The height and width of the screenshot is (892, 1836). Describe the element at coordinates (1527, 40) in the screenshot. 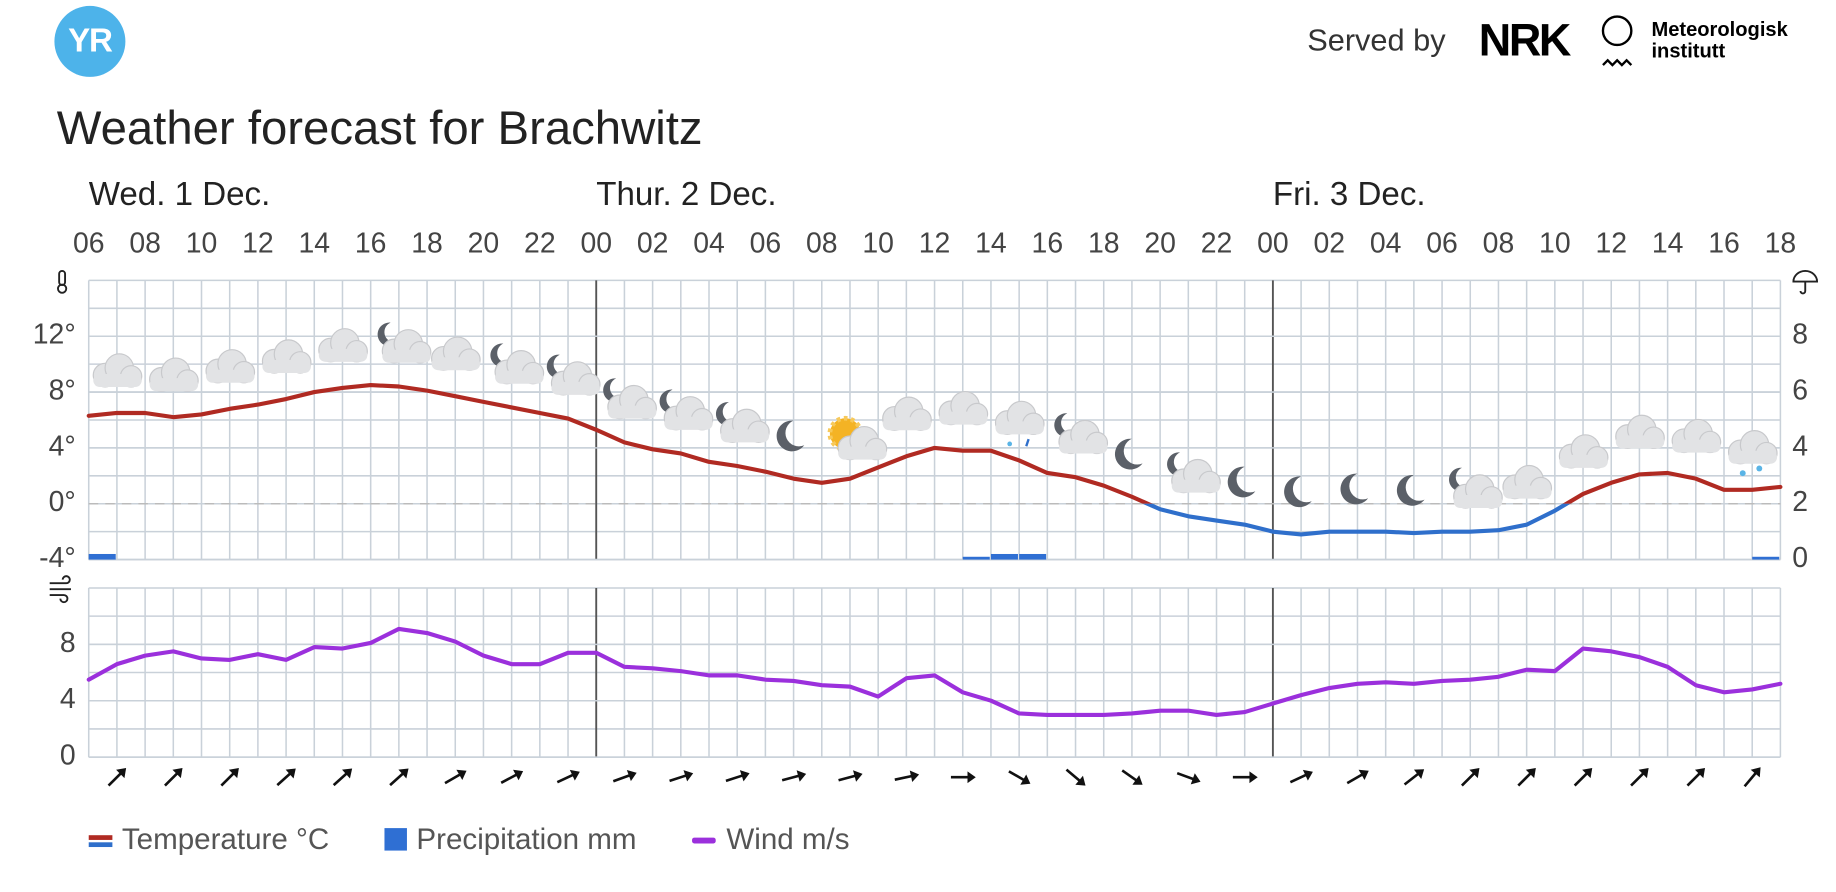

I see `nrk-logo: NRK` at that location.